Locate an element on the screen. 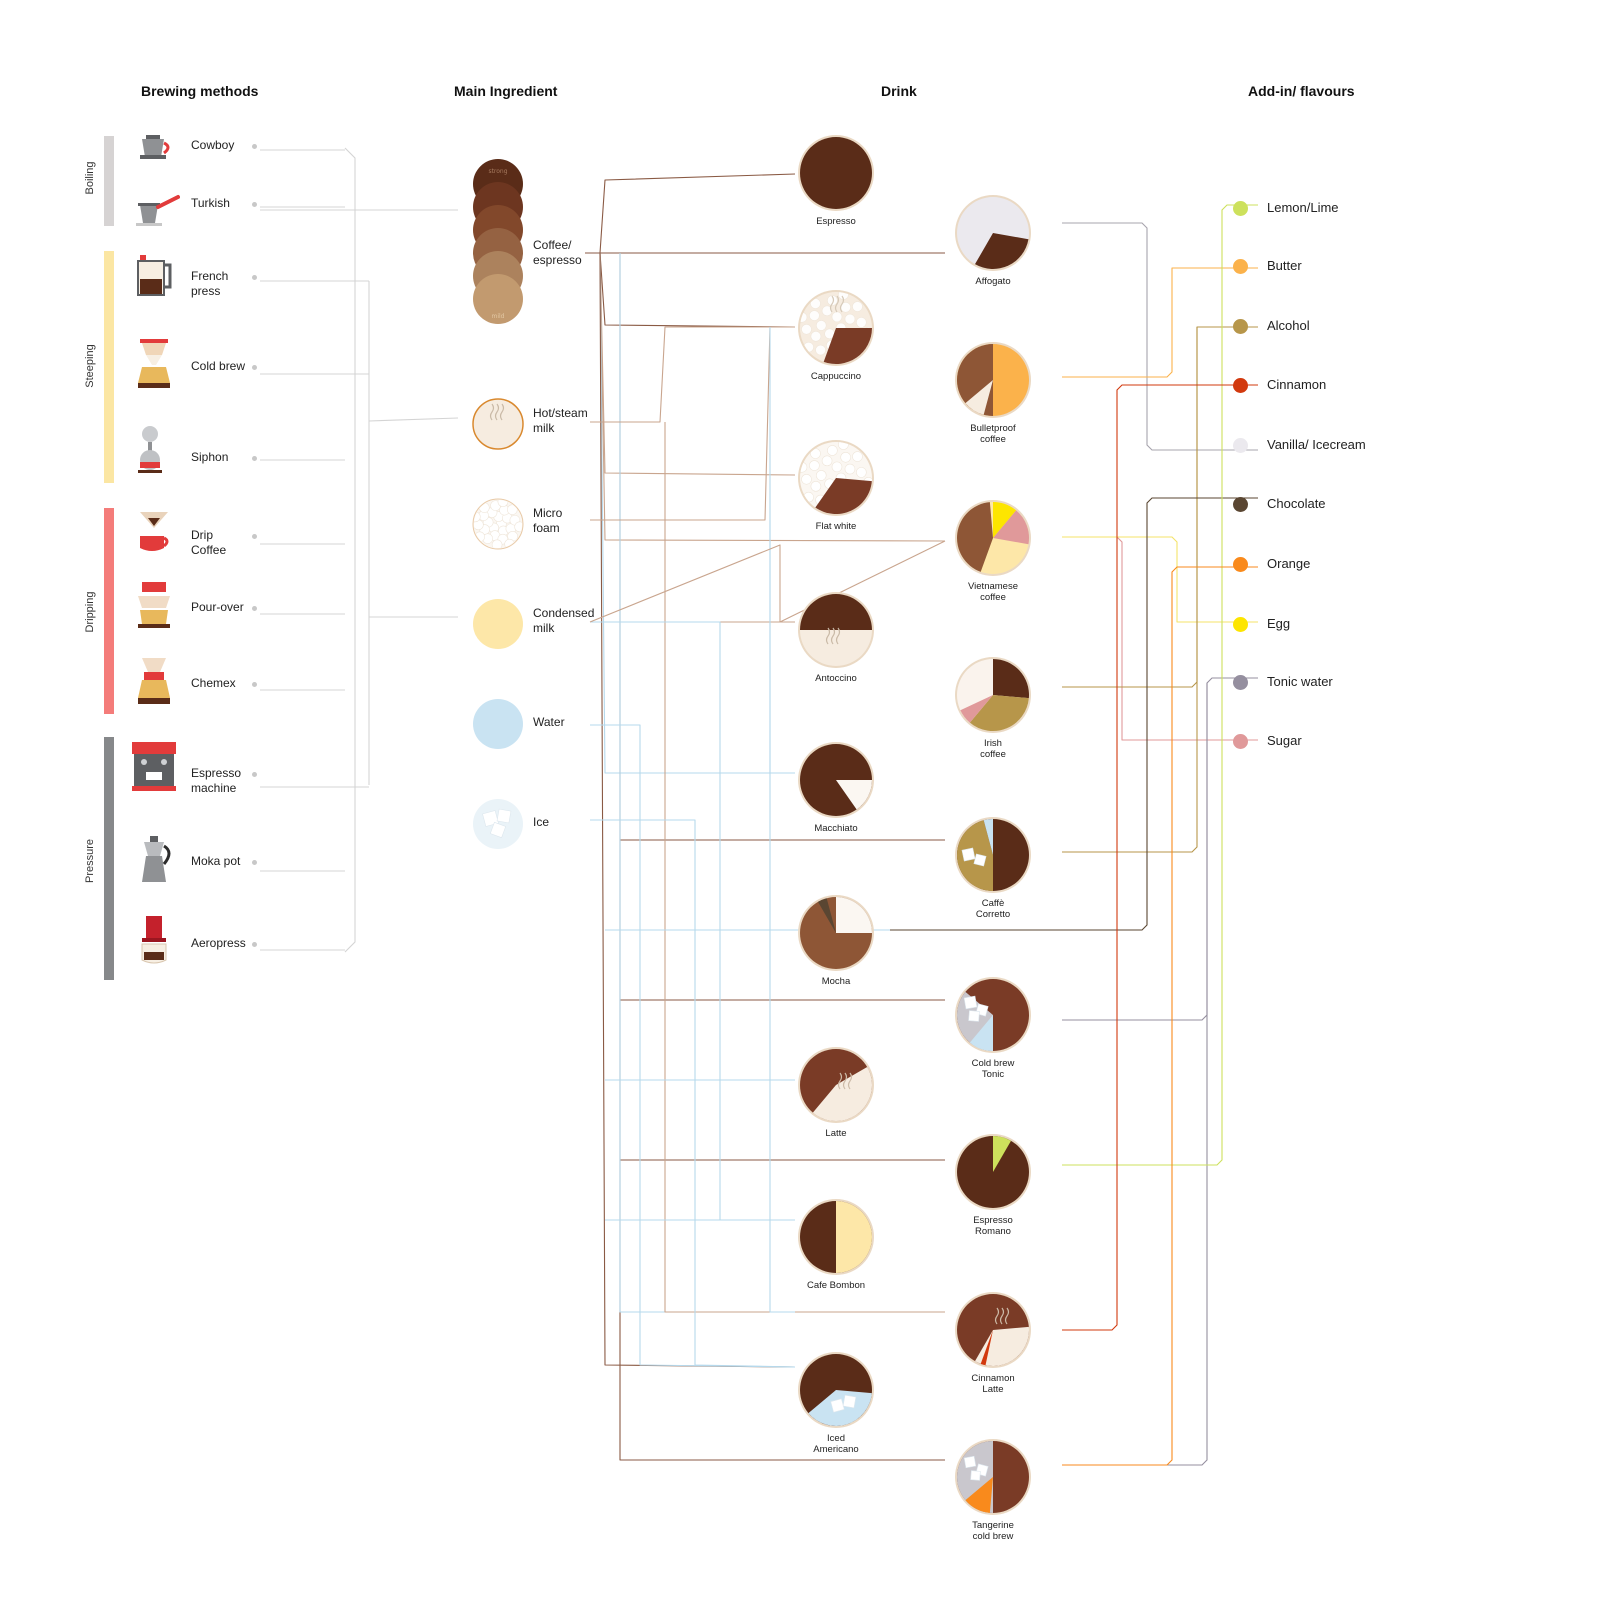  method-espresso-machine: Espresso machine is located at coordinates (198, 766).